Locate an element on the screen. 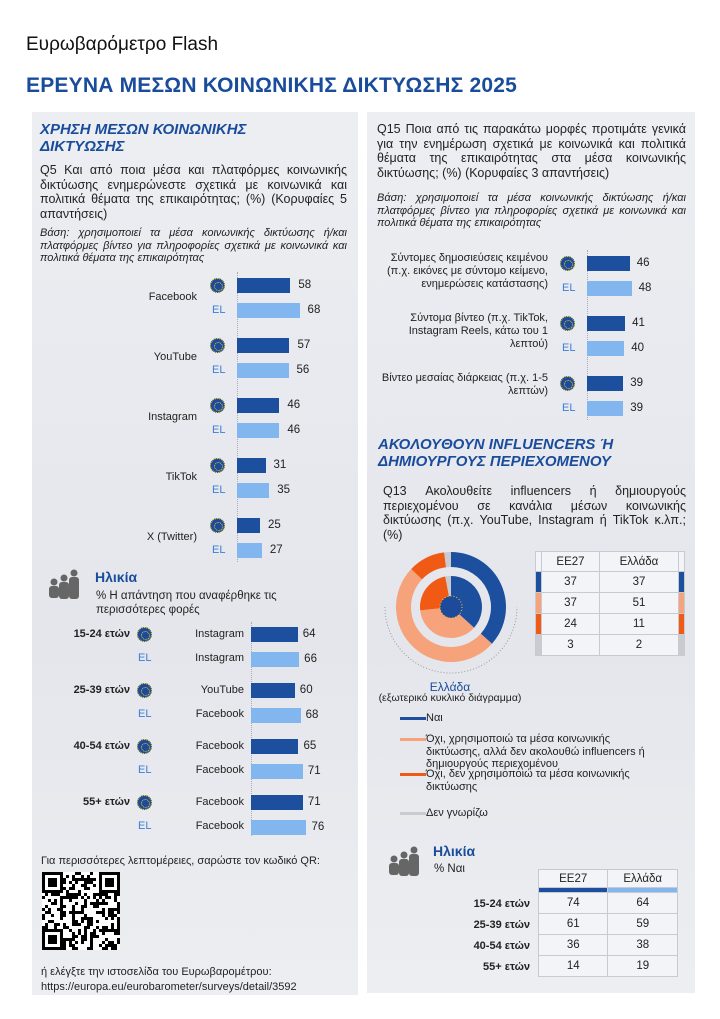  value-el: 71 is located at coordinates (314, 771).